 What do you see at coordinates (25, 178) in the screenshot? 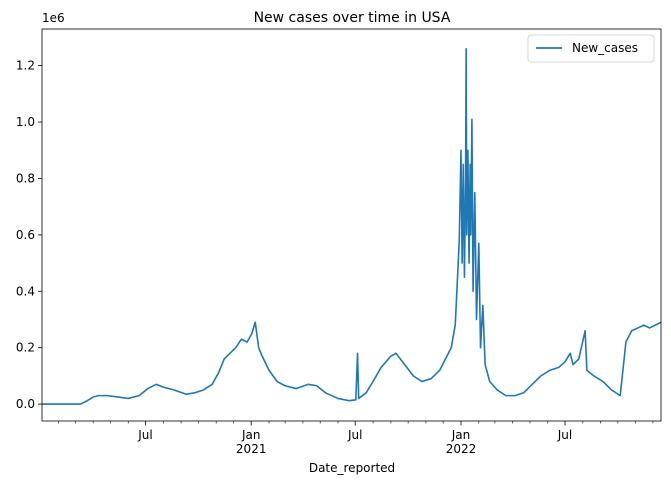
I see `y-tick-label: 0.8` at bounding box center [25, 178].